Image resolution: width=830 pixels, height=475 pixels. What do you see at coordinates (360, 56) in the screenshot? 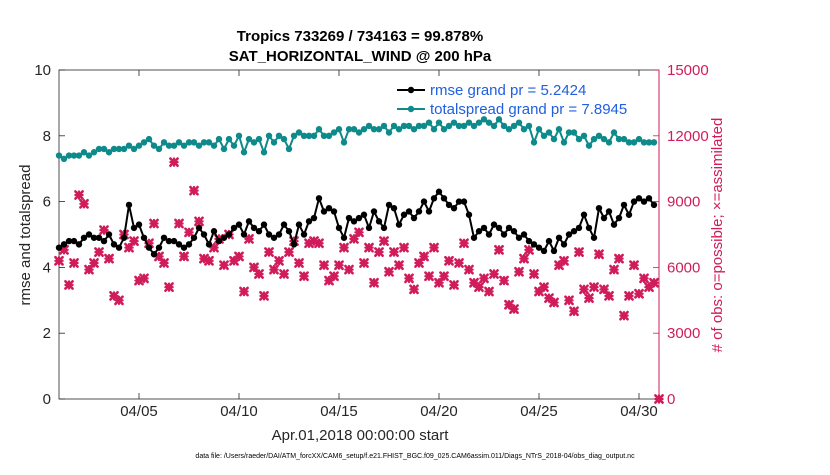
I see `chart-subtitle: SAT_HORIZONTAL_WIND @ 200 hPa` at bounding box center [360, 56].